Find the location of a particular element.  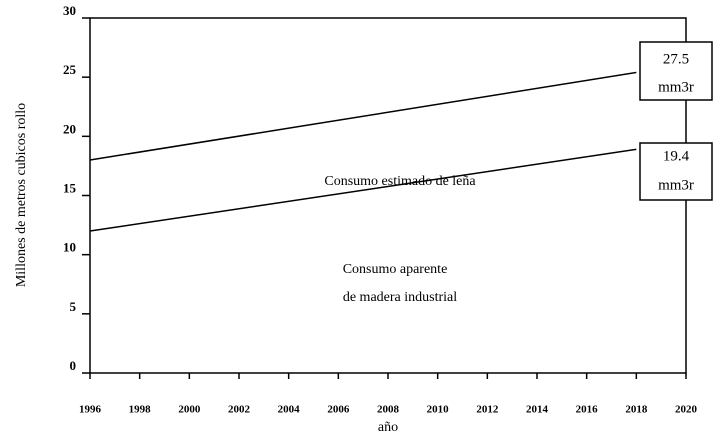

x-tick-label: 2012 is located at coordinates (487, 410).